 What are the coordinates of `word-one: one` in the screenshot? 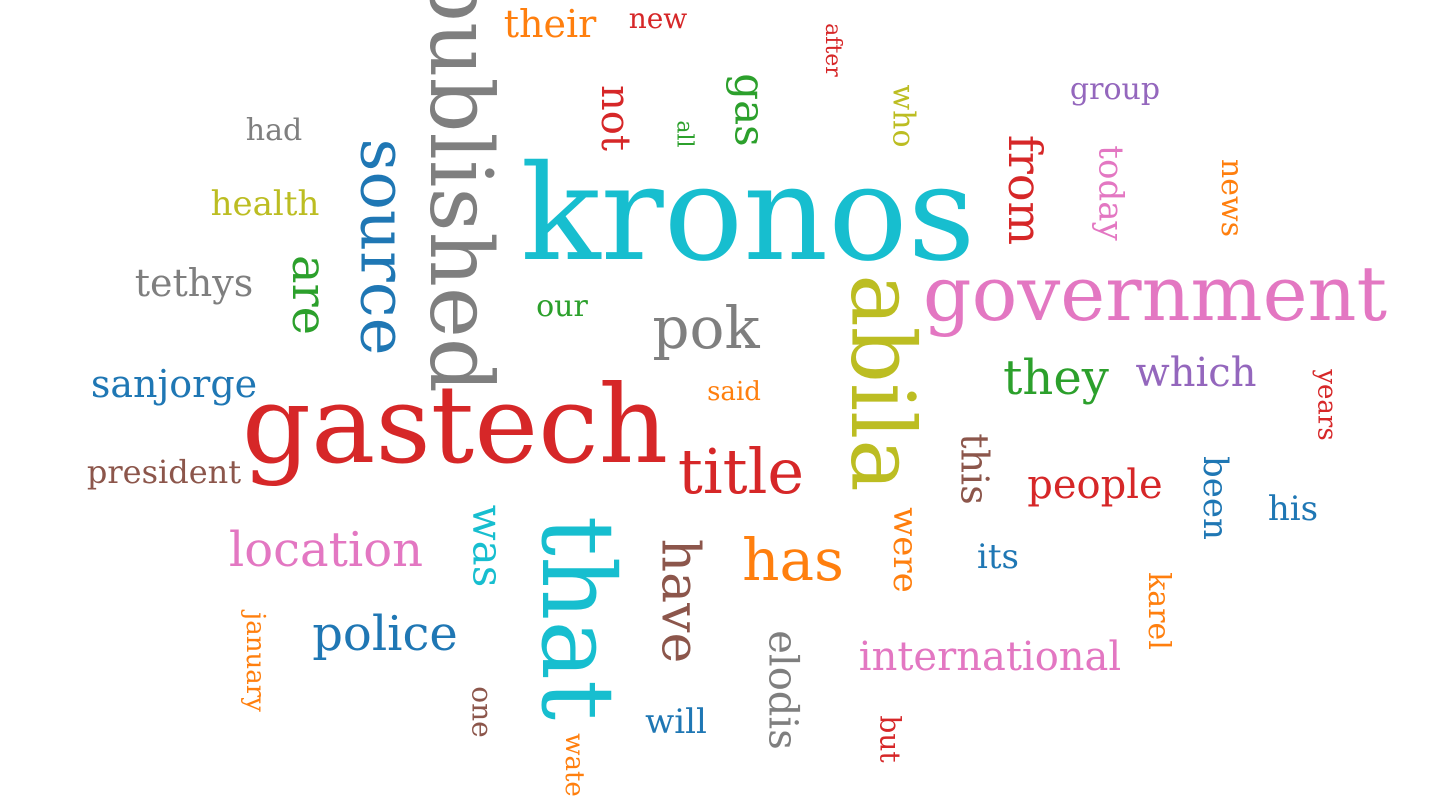 It's located at (482, 712).